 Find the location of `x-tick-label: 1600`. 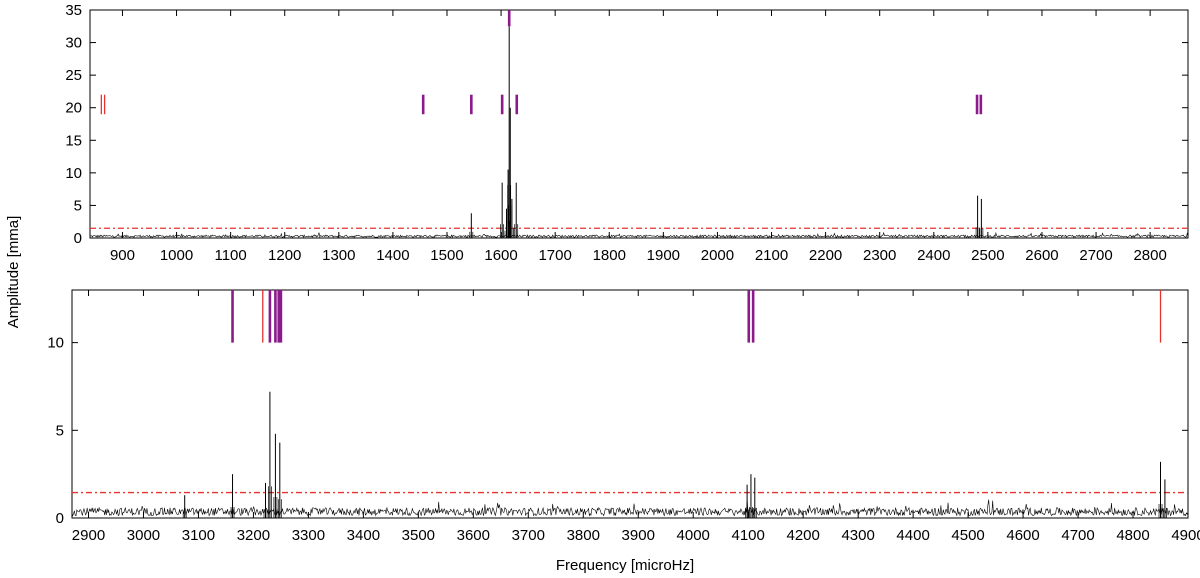

x-tick-label: 1600 is located at coordinates (500, 255).